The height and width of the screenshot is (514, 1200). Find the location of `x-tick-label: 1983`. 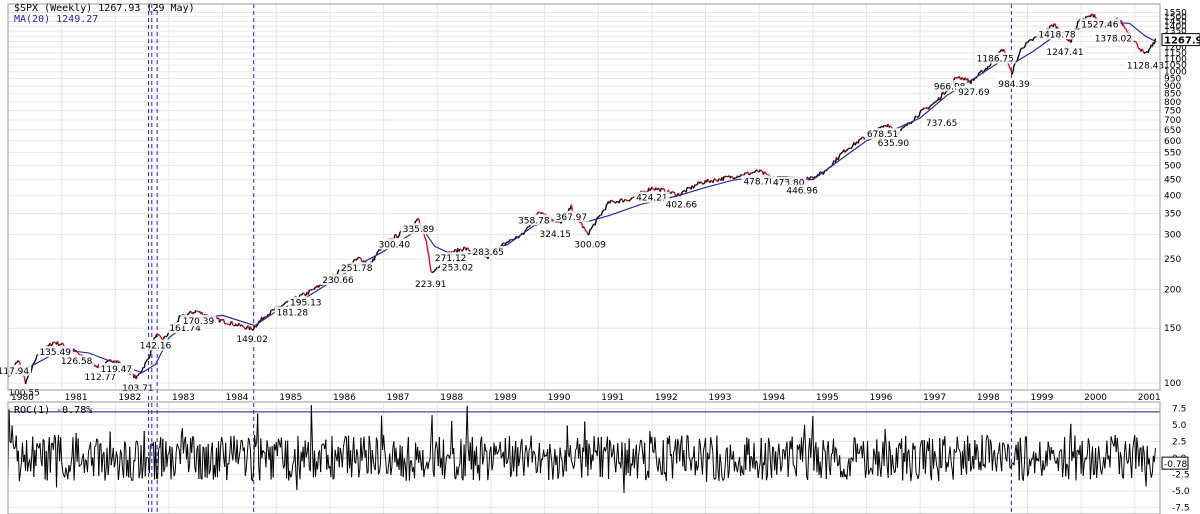

x-tick-label: 1983 is located at coordinates (183, 398).